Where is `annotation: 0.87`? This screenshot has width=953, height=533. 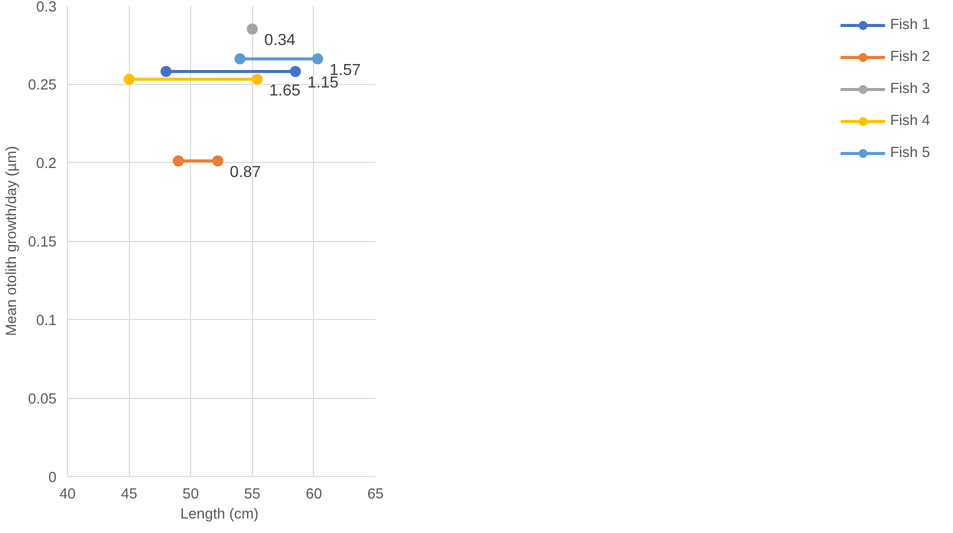 annotation: 0.87 is located at coordinates (246, 172).